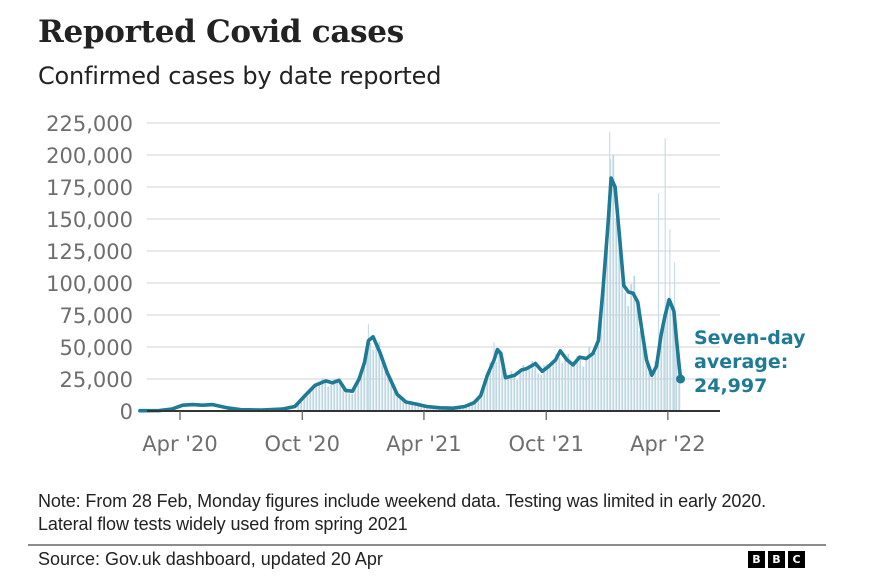 The width and height of the screenshot is (874, 585). I want to click on y-tick-label: 200,000, so click(89, 156).